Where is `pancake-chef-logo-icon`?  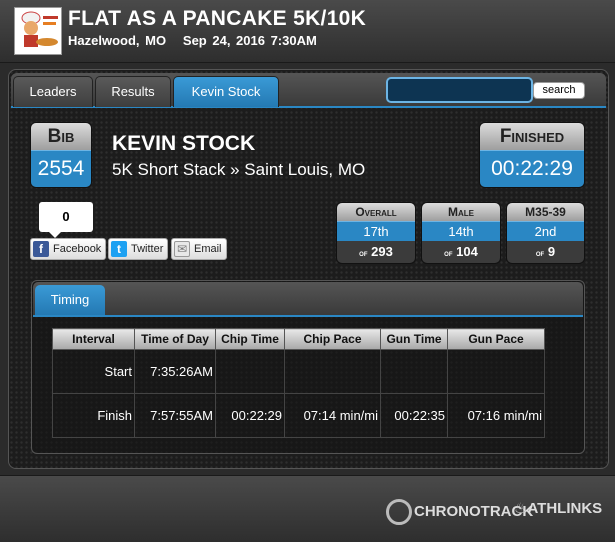 pancake-chef-logo-icon is located at coordinates (38, 31).